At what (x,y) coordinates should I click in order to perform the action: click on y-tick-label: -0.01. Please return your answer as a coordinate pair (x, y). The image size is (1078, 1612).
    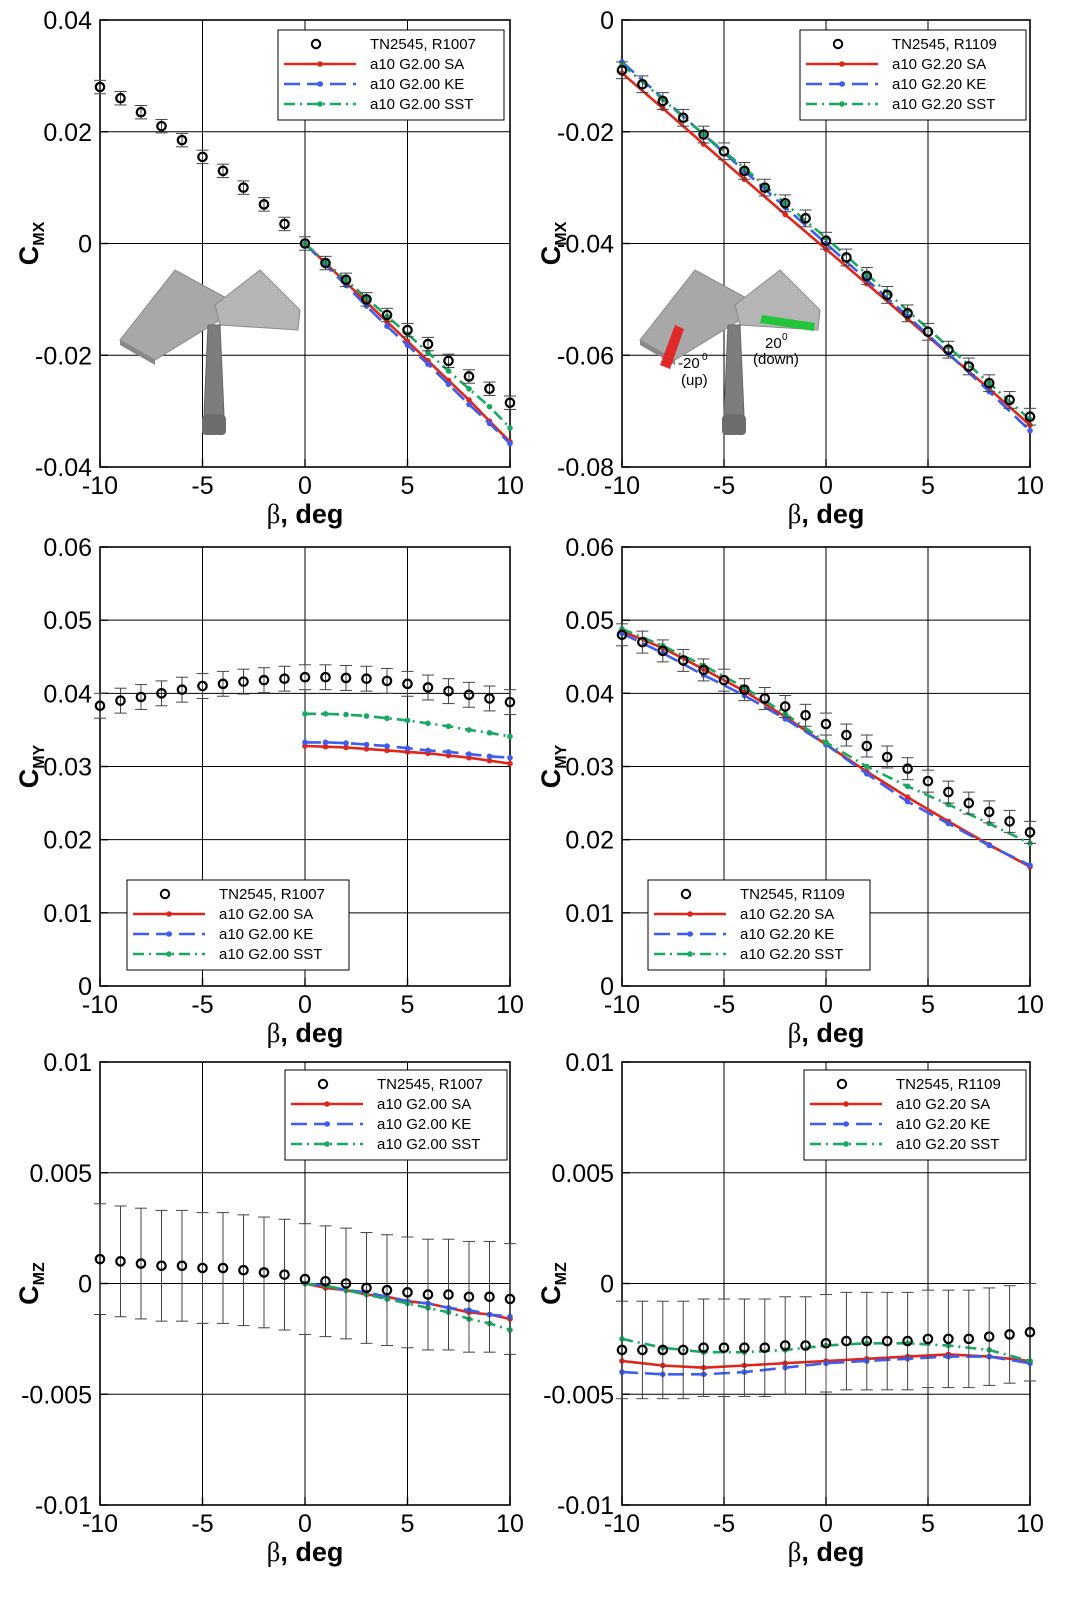
    Looking at the image, I should click on (63, 1506).